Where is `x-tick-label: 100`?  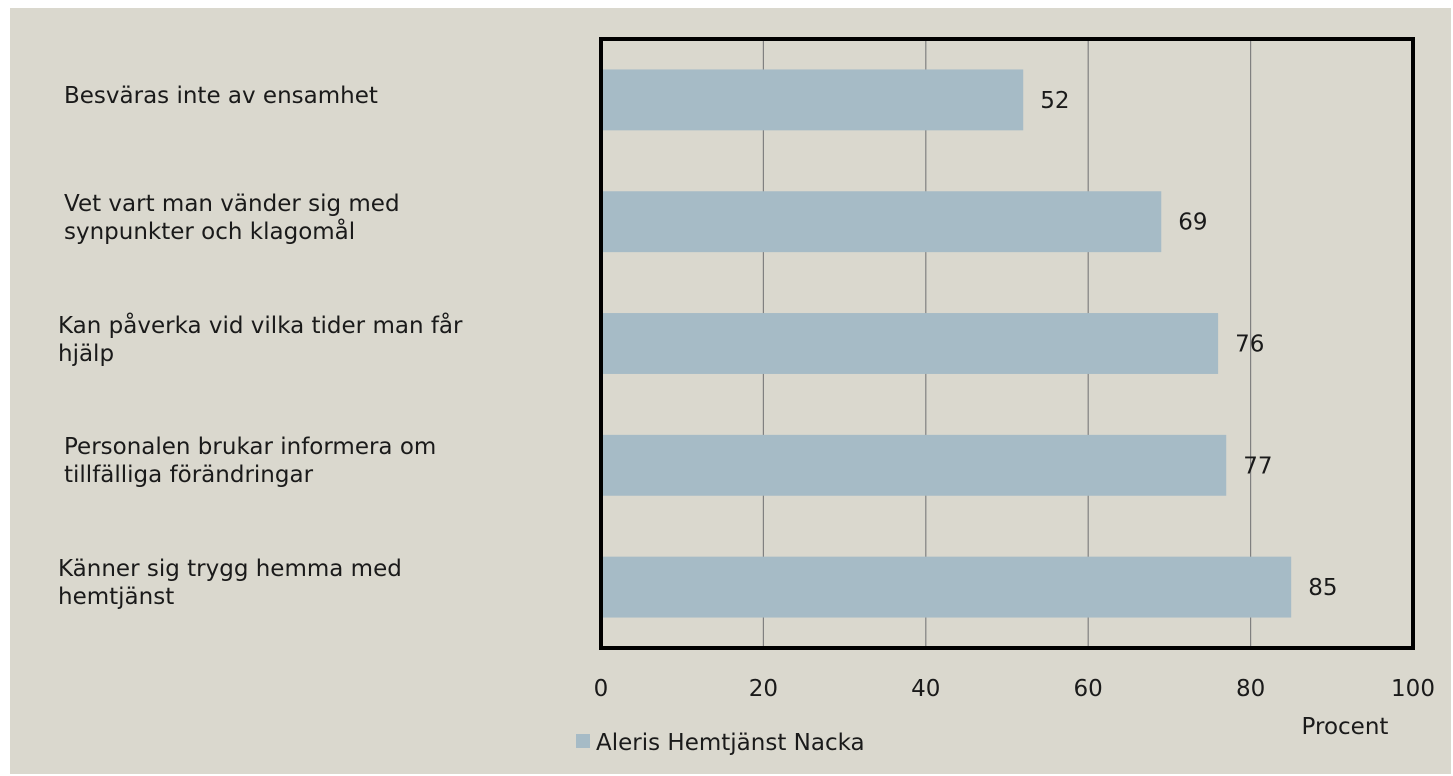 x-tick-label: 100 is located at coordinates (1413, 689).